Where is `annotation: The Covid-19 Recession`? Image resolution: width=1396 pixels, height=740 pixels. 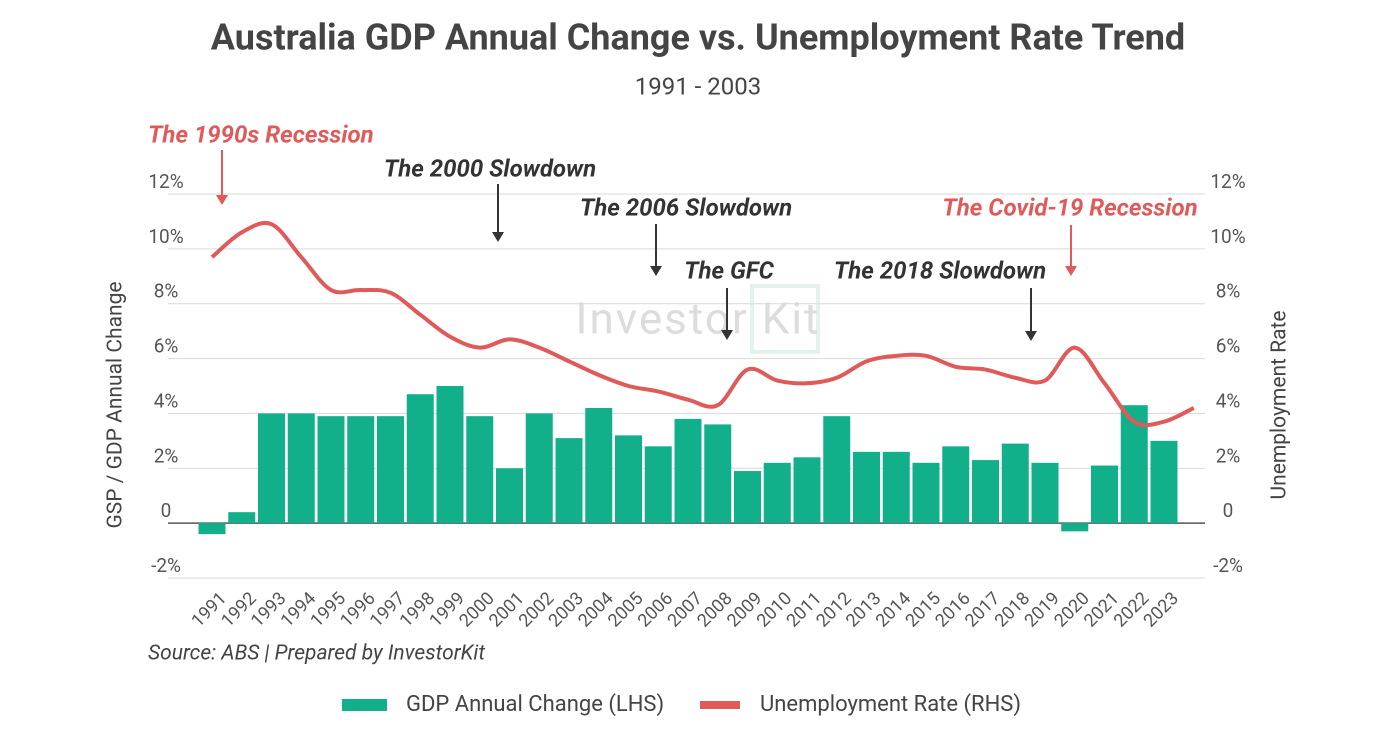
annotation: The Covid-19 Recession is located at coordinates (1069, 207).